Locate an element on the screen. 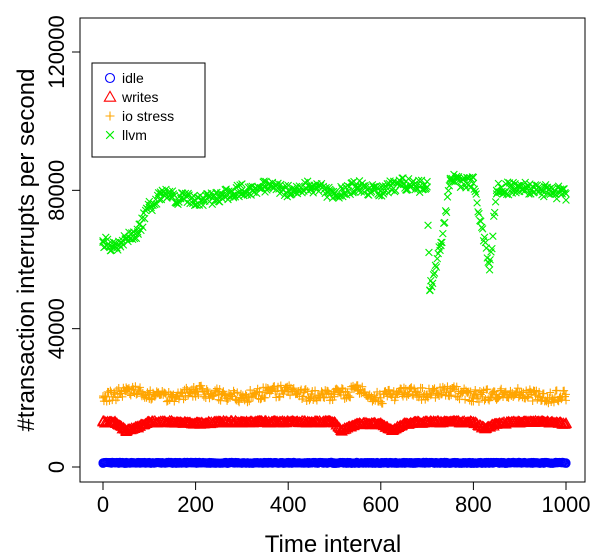 This screenshot has width=599, height=558. x-axis-label: Time interval is located at coordinates (333, 544).